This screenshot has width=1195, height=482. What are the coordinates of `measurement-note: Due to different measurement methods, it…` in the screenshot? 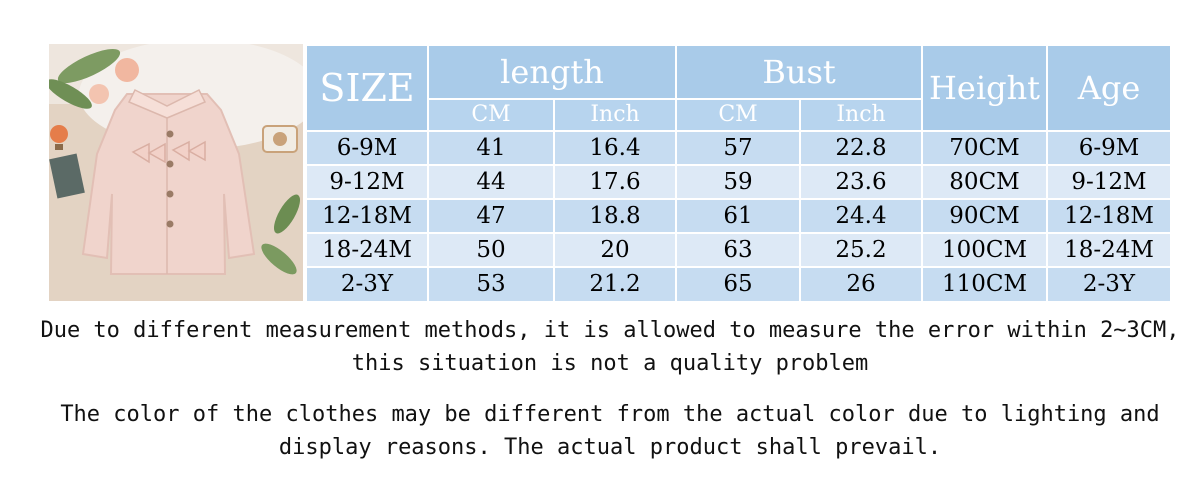 It's located at (610, 347).